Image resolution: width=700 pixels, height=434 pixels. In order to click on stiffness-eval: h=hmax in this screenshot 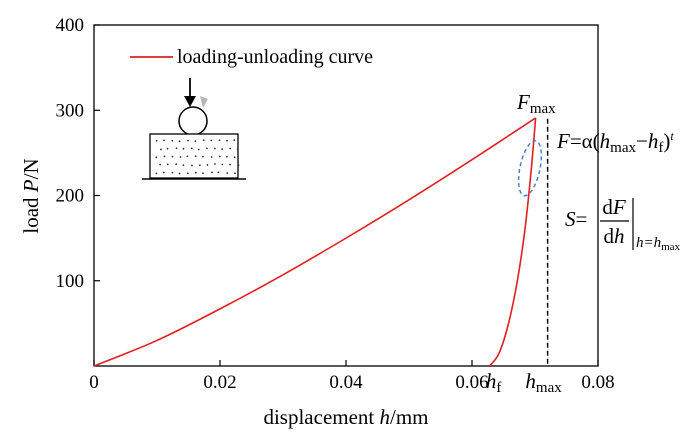, I will do `click(658, 244)`.